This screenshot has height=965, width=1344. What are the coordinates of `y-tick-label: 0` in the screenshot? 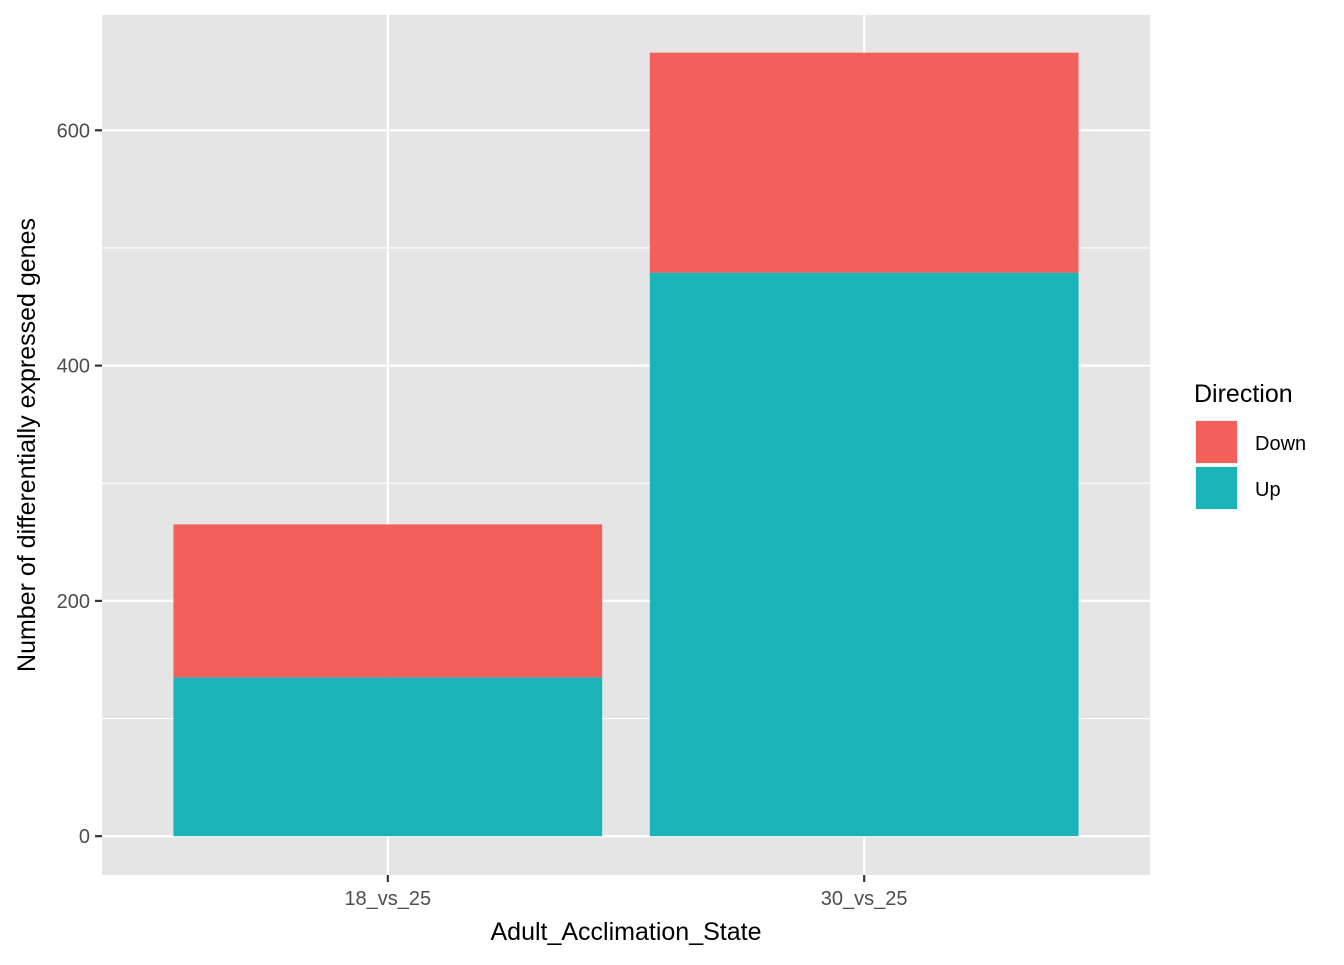 It's located at (84, 837).